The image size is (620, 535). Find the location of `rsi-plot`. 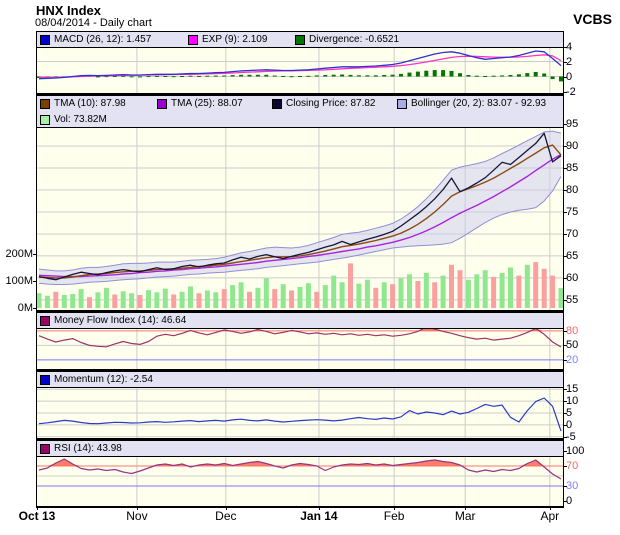

rsi-plot is located at coordinates (300, 481).